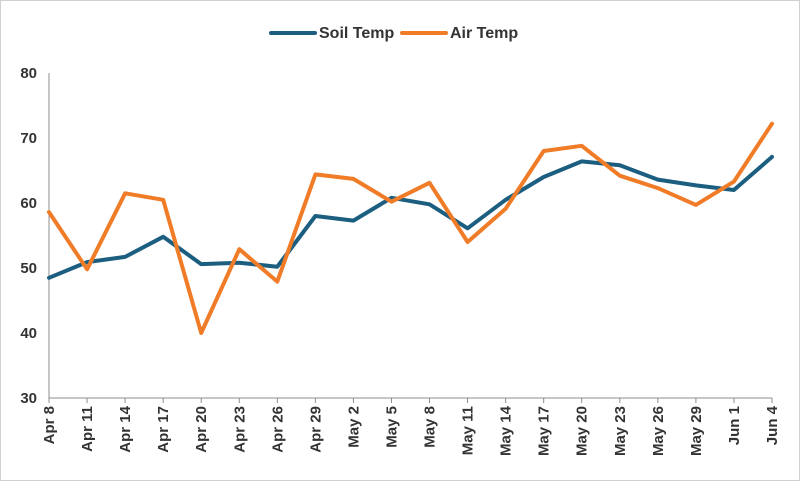  Describe the element at coordinates (239, 429) in the screenshot. I see `x-tick-label: Apr 23` at that location.